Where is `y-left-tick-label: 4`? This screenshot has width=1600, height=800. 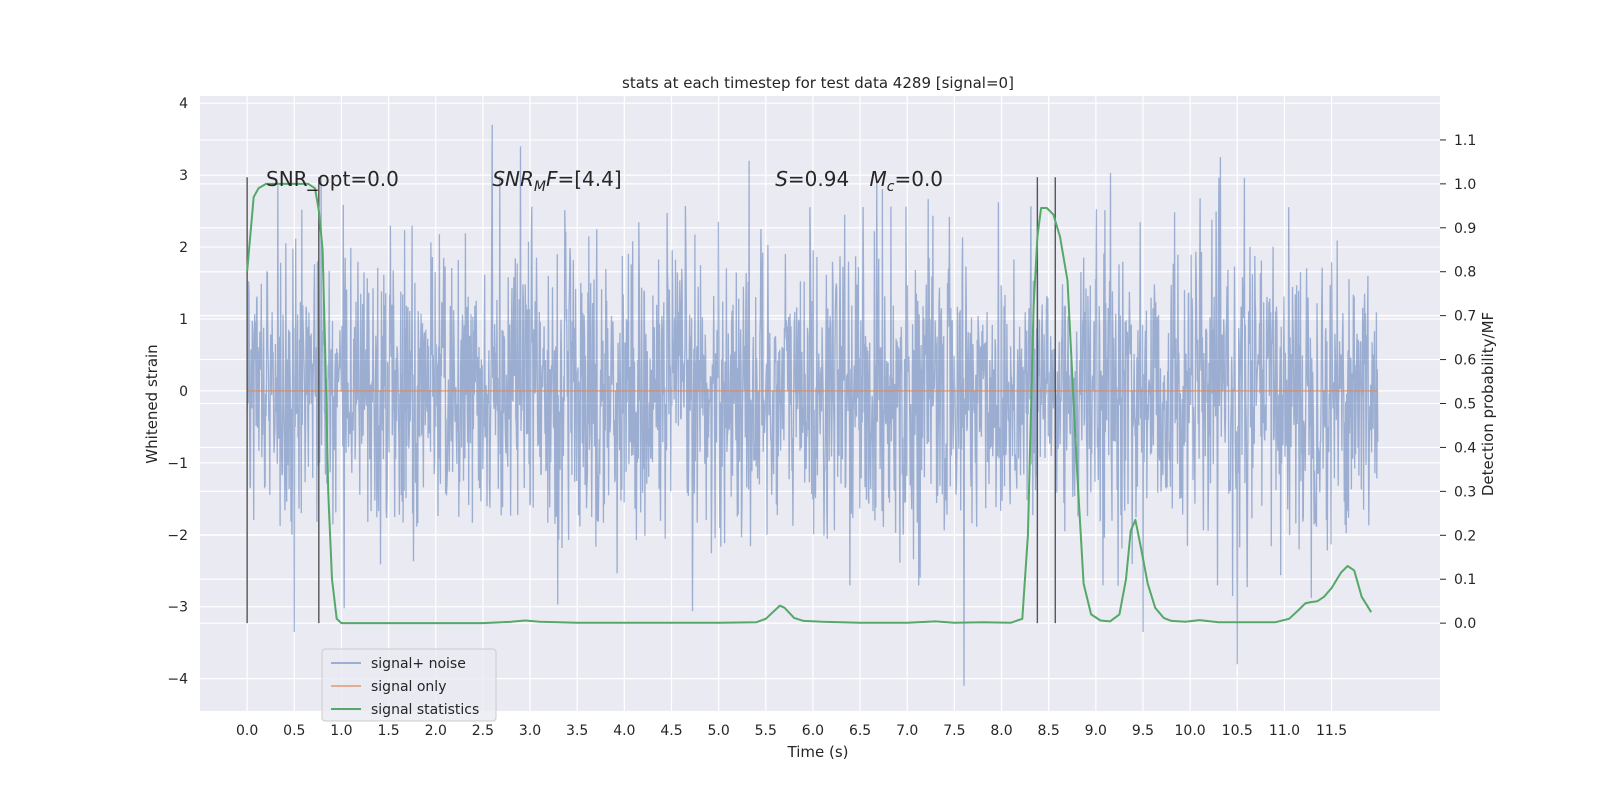
y-left-tick-label: 4 is located at coordinates (183, 104).